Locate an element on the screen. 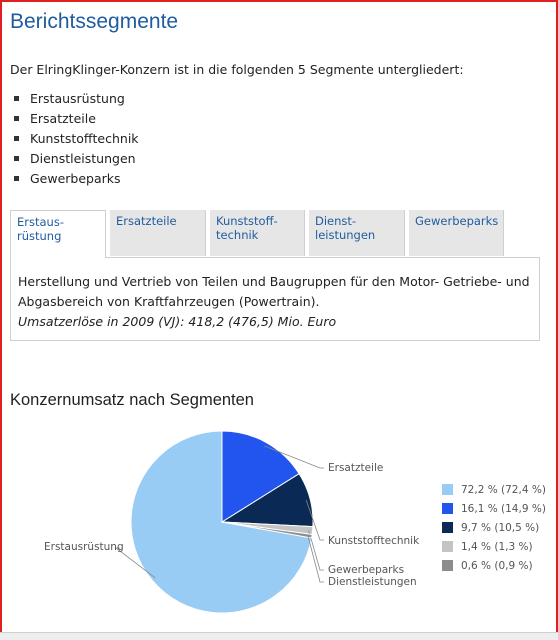 Image resolution: width=558 pixels, height=640 pixels. slice-label-2: Kunststofftechnik is located at coordinates (374, 541).